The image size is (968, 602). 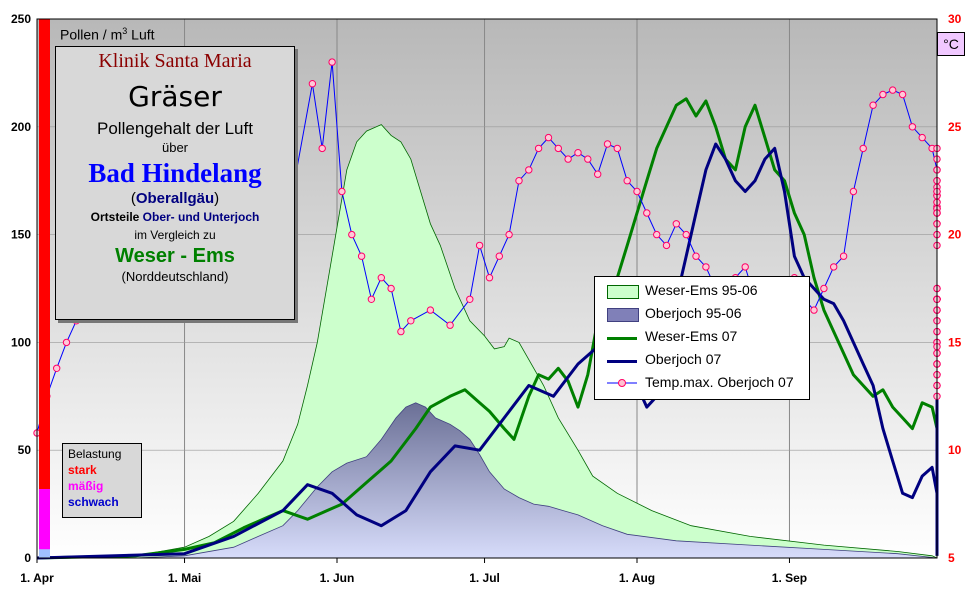 What do you see at coordinates (175, 129) in the screenshot?
I see `info-subtitle: Pollengehalt der Luft` at bounding box center [175, 129].